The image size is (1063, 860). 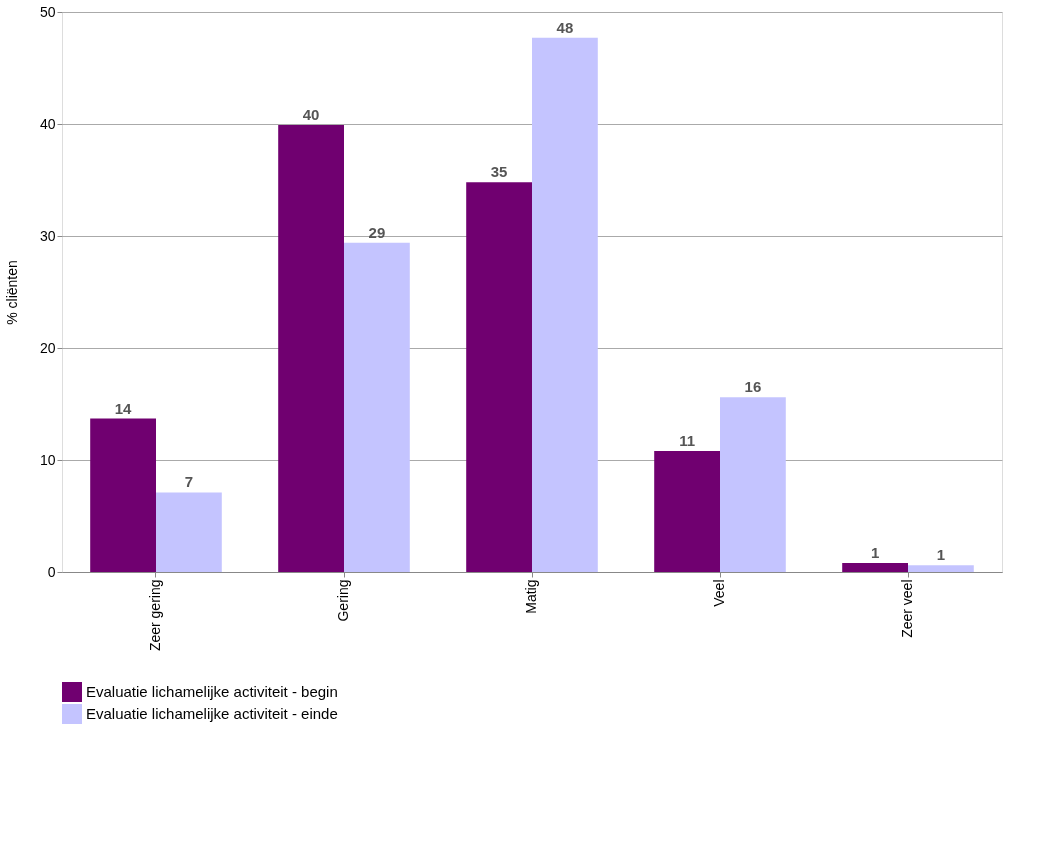 I want to click on data-label: 29, so click(x=377, y=232).